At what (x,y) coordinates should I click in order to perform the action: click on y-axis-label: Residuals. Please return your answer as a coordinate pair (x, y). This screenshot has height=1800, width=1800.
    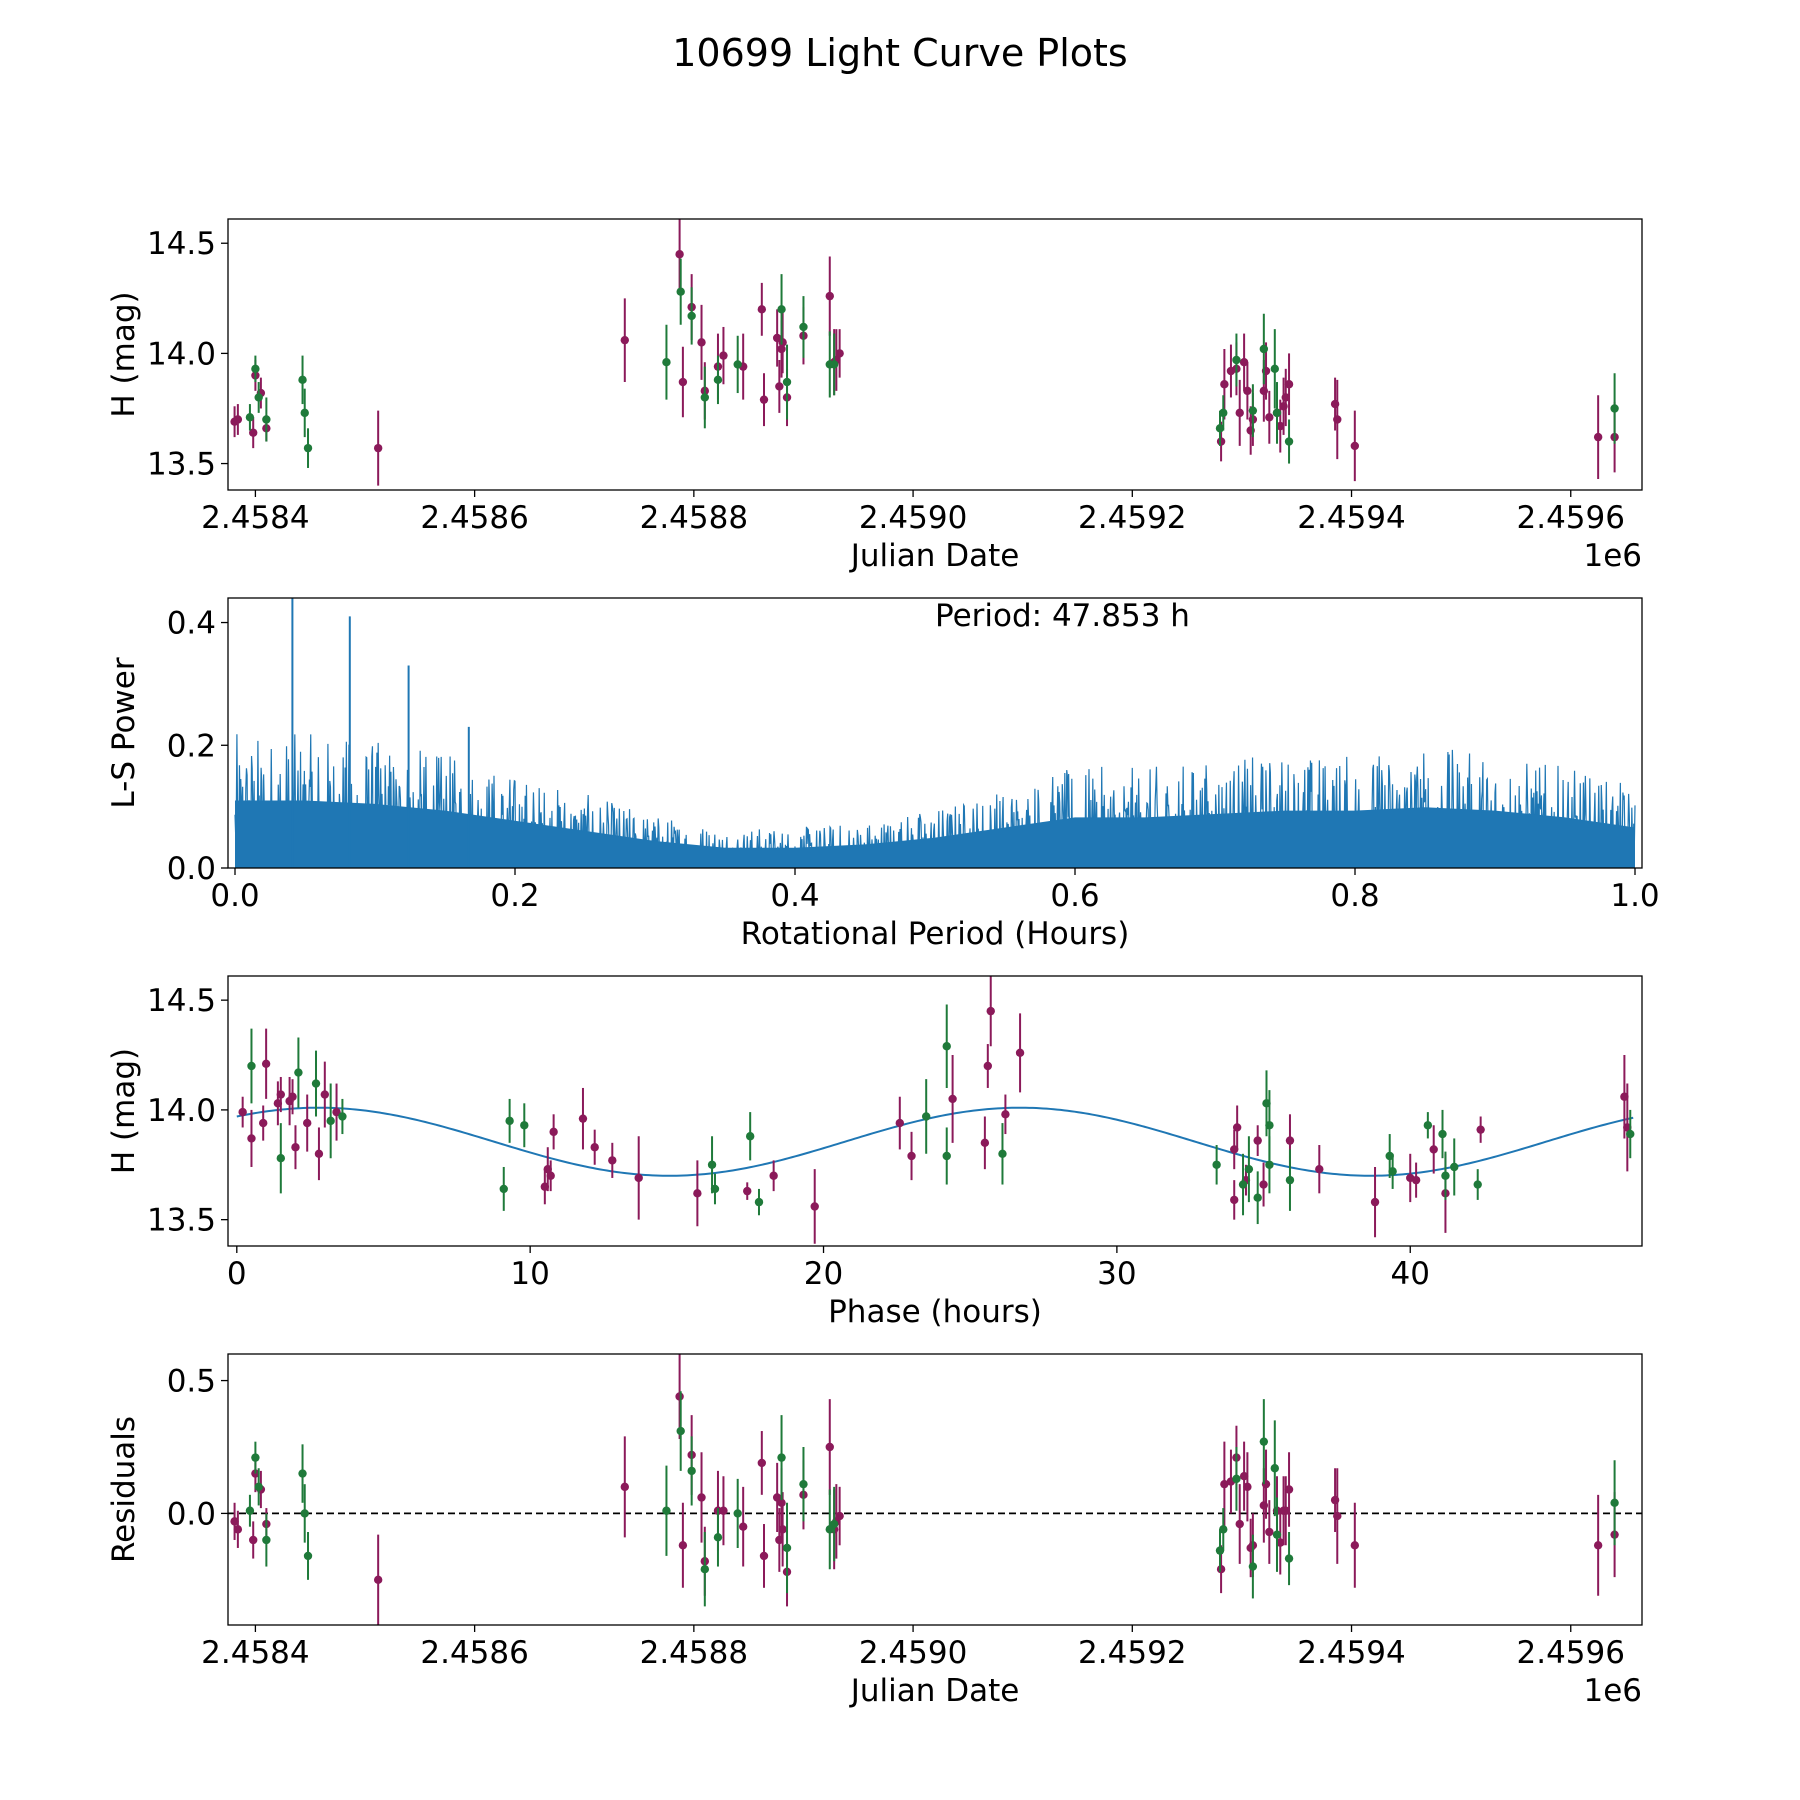
    Looking at the image, I should click on (124, 1489).